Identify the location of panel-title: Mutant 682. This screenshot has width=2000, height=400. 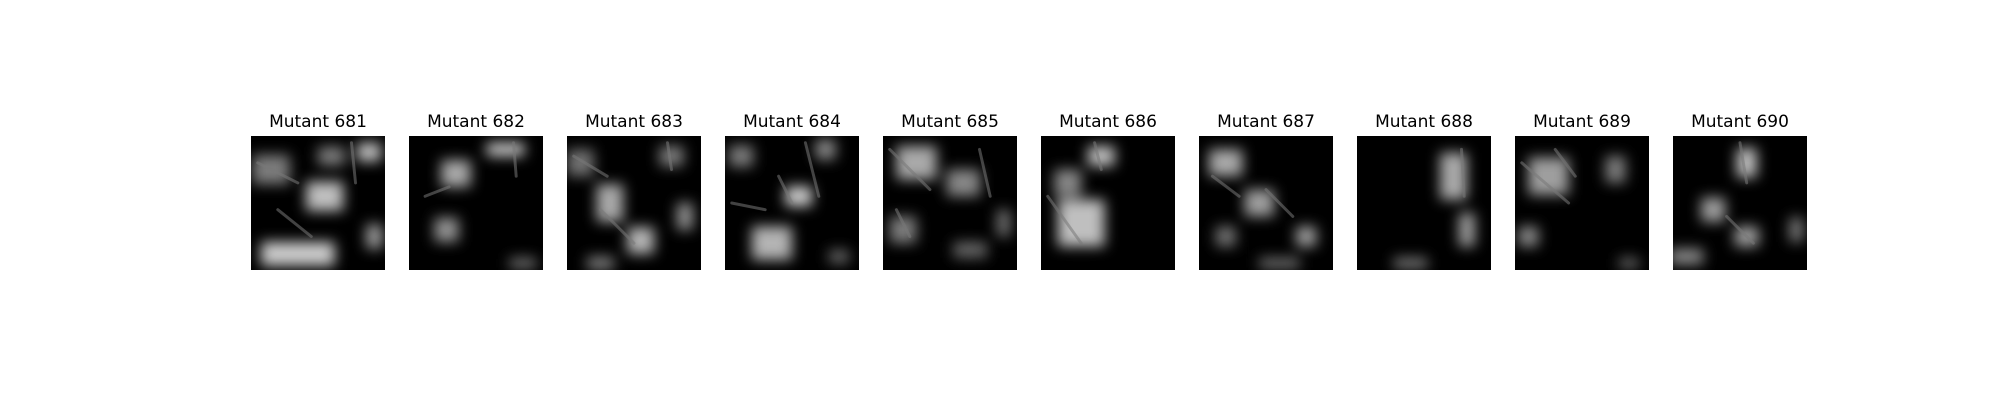
(476, 122).